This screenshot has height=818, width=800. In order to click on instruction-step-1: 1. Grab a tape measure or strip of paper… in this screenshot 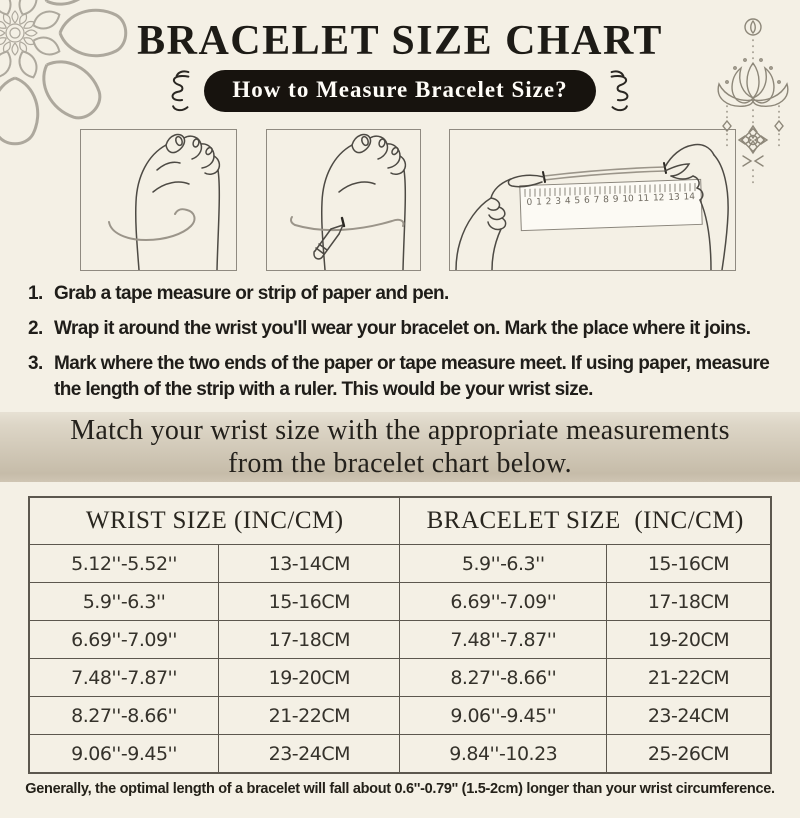, I will do `click(410, 294)`.